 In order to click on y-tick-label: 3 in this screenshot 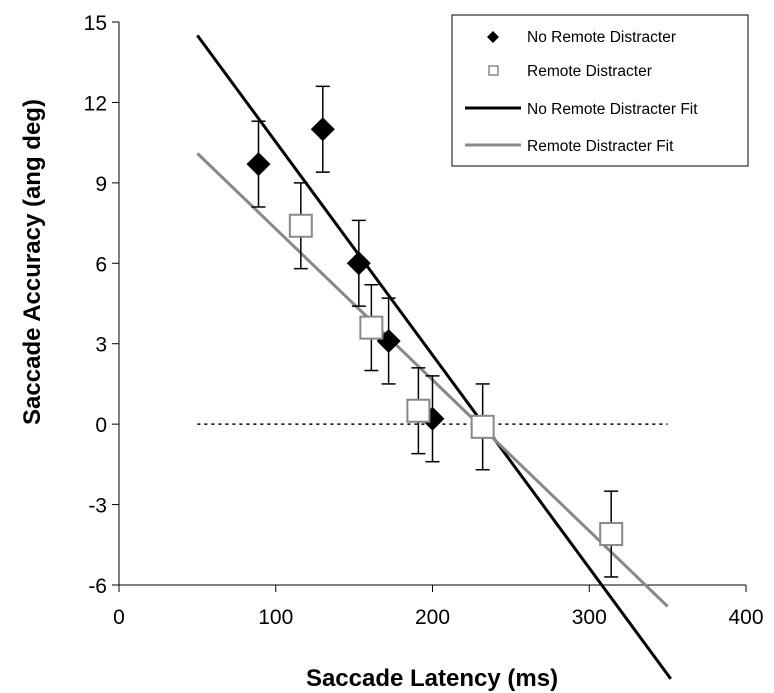, I will do `click(101, 345)`.